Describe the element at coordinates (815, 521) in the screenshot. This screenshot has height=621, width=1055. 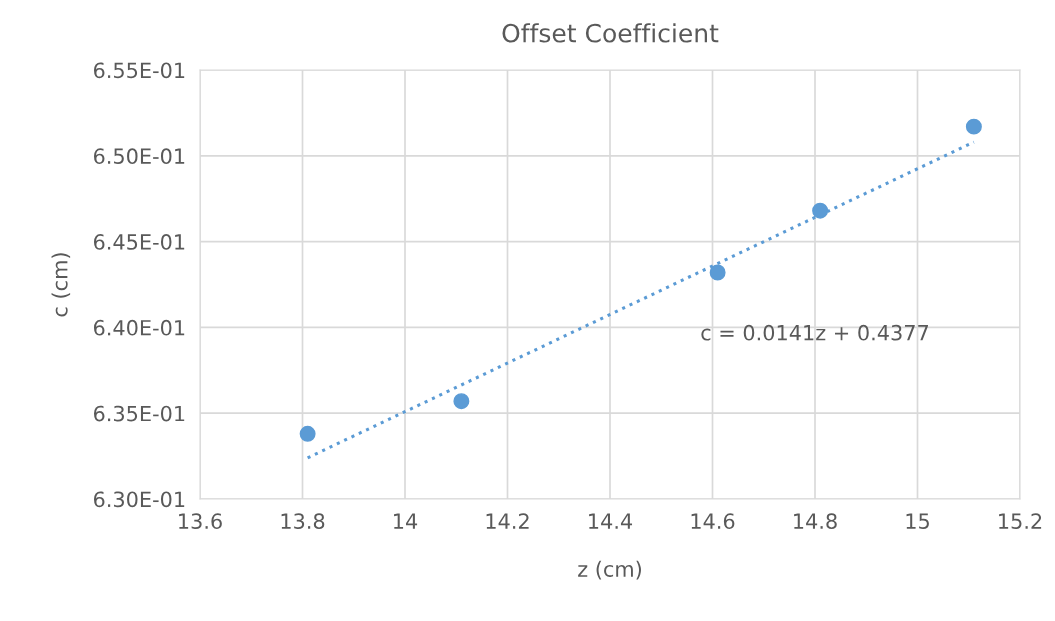
I see `x-tick-label: 14.8` at that location.